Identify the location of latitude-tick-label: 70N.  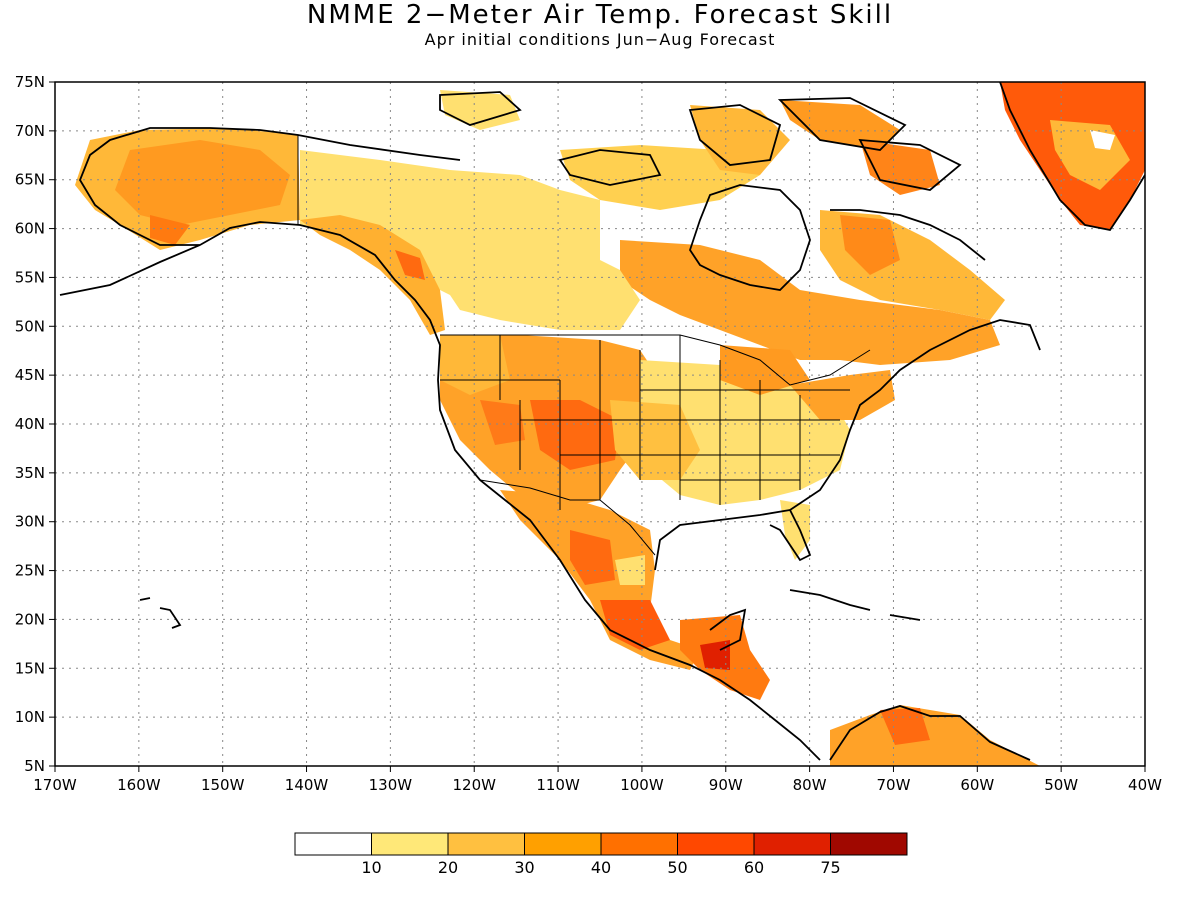
(30, 131).